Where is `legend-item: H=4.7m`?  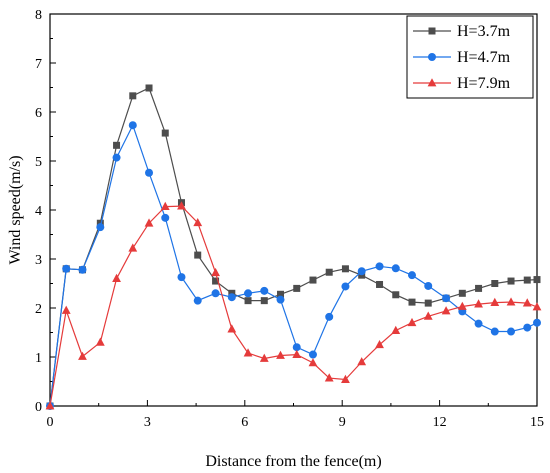 legend-item: H=4.7m is located at coordinates (462, 57).